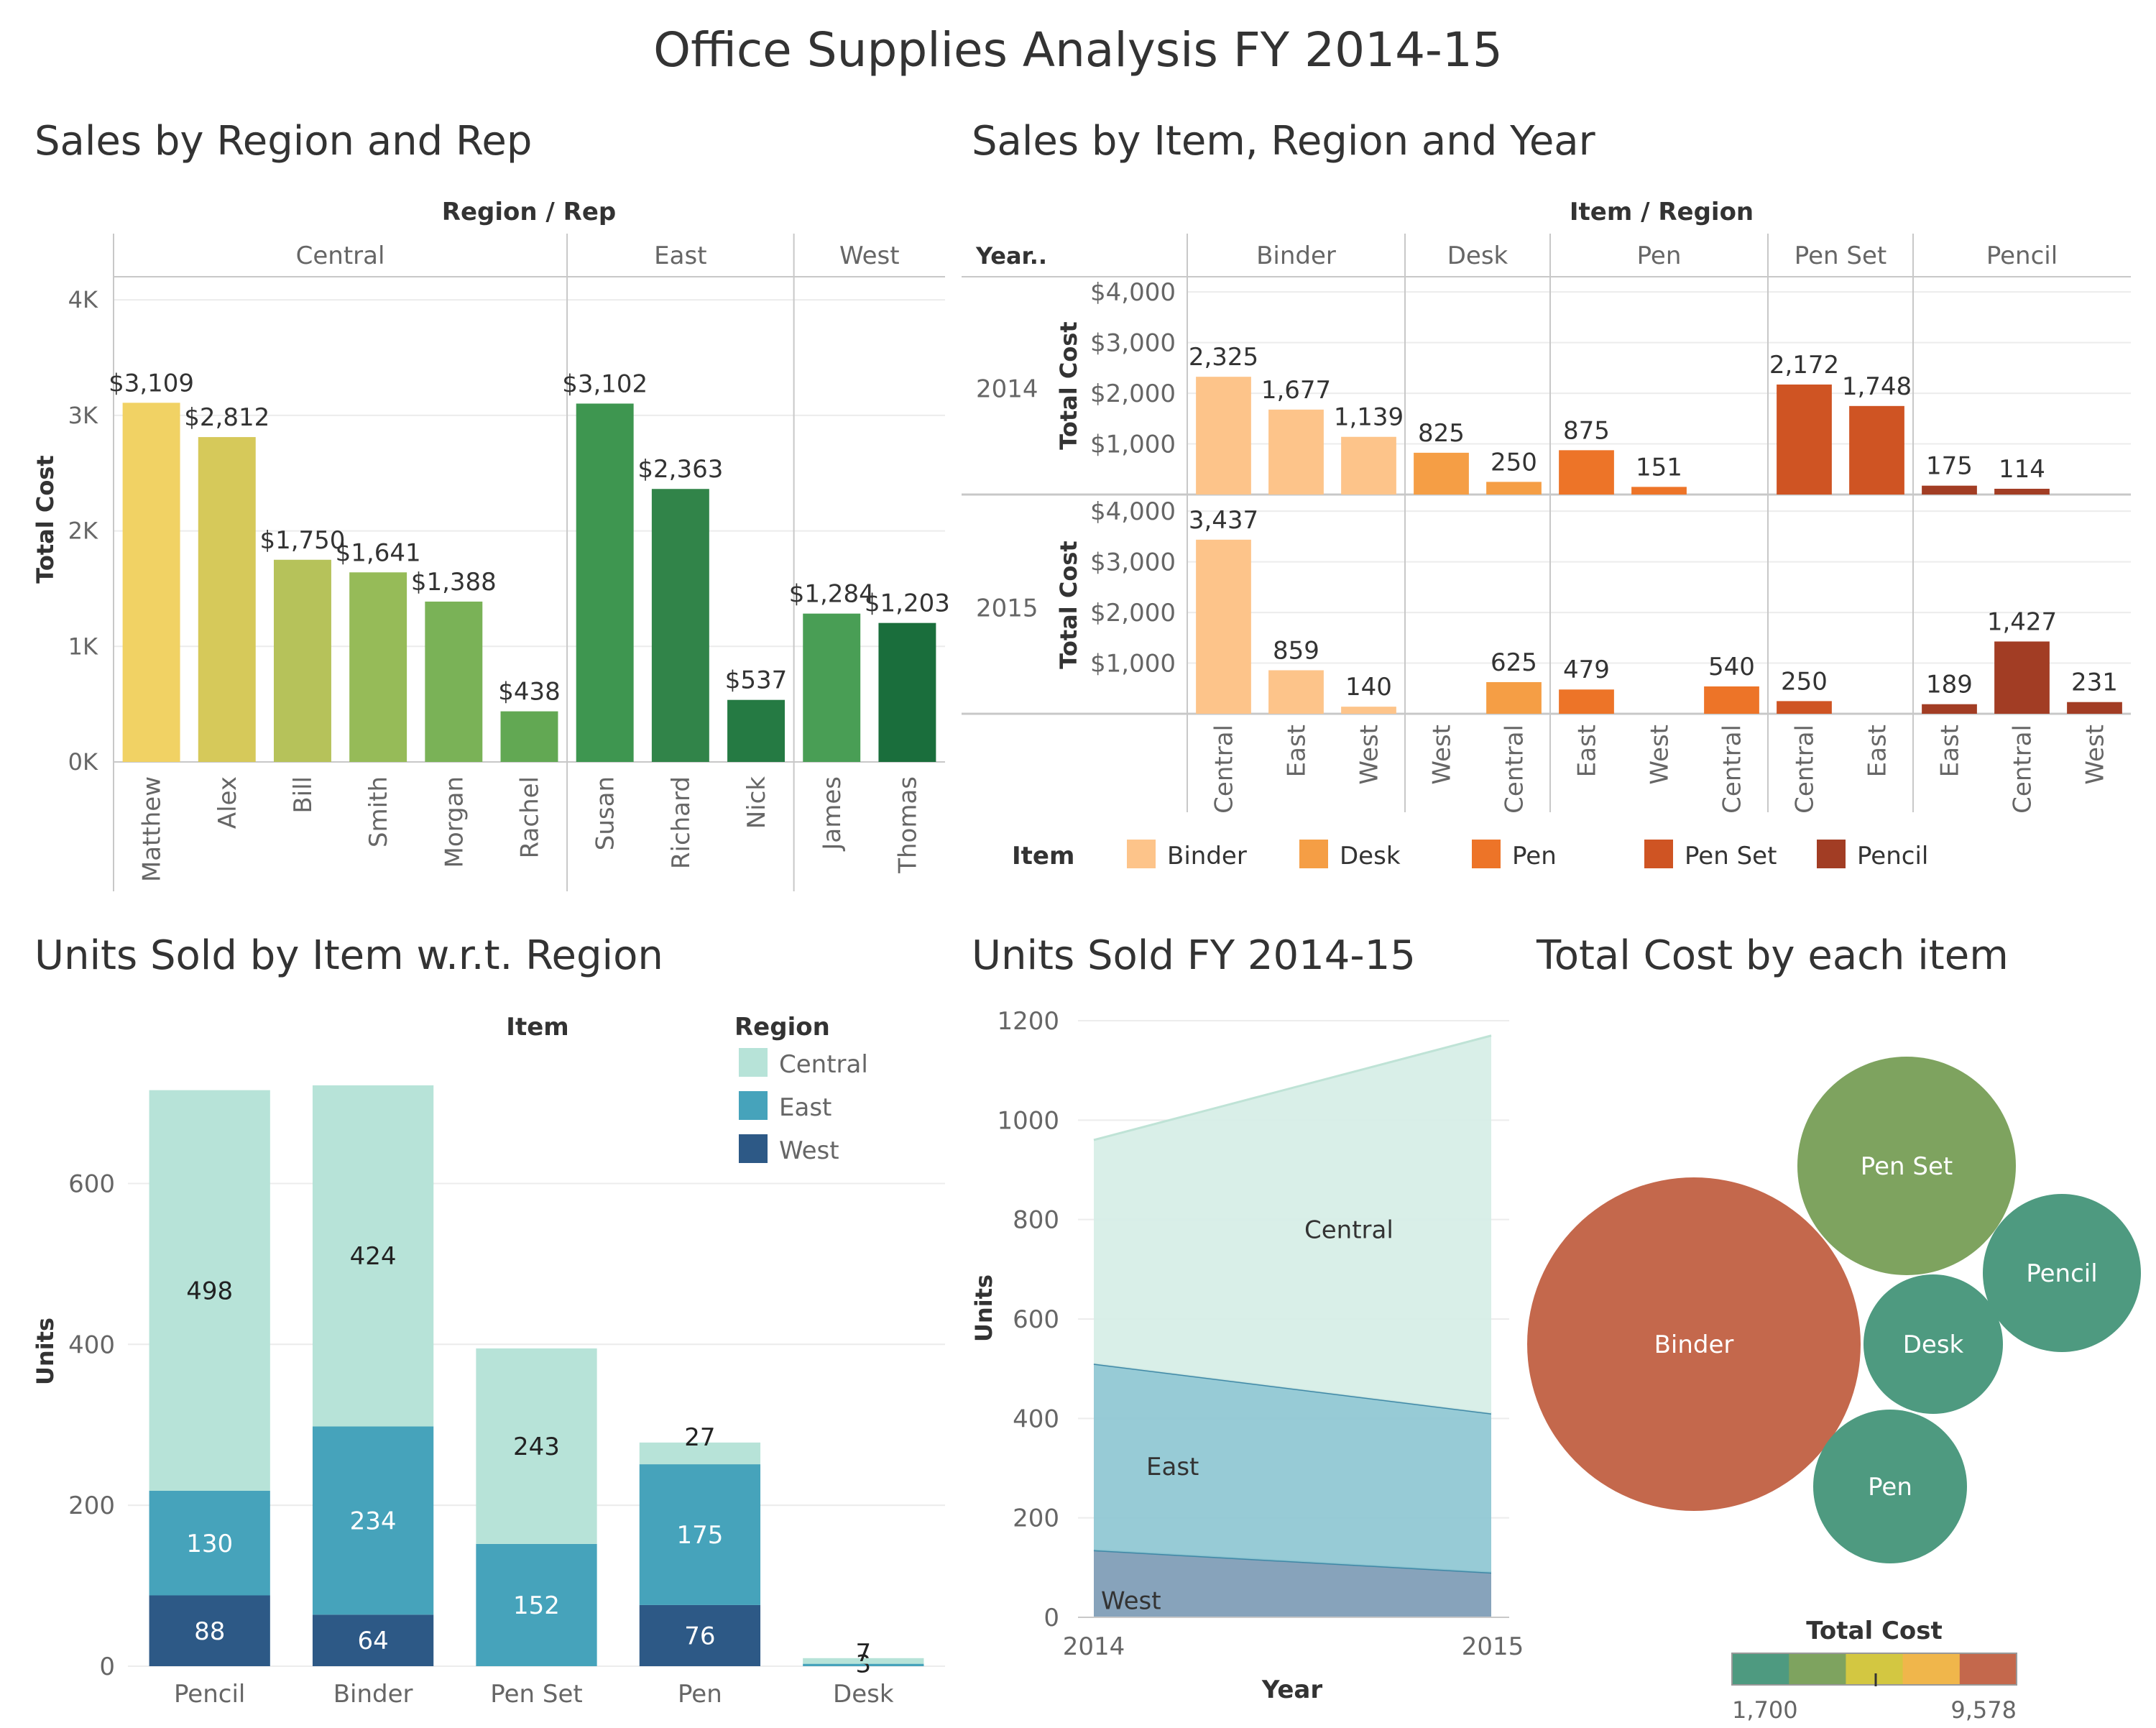 This screenshot has height=1728, width=2156. Describe the element at coordinates (605, 813) in the screenshot. I see `x-tick-label: Susan` at that location.